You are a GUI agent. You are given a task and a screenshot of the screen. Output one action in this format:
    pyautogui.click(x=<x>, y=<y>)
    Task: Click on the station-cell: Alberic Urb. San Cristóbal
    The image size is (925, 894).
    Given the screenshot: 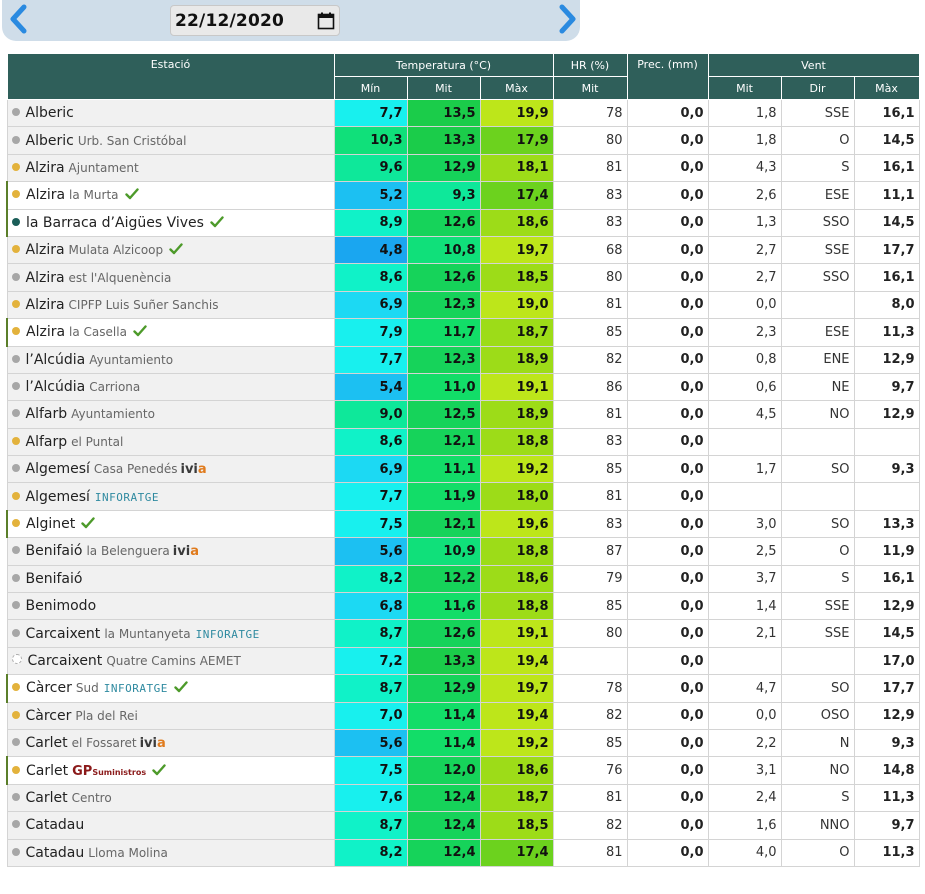 What is the action you would take?
    pyautogui.click(x=170, y=140)
    